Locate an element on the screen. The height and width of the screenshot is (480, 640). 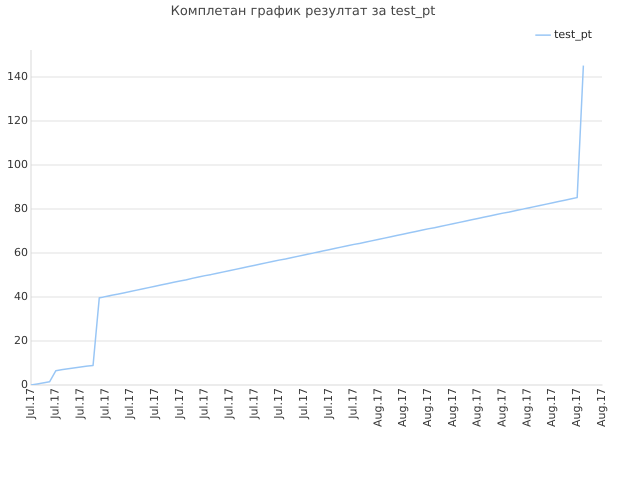
y-tick-label: 80 is located at coordinates (21, 208).